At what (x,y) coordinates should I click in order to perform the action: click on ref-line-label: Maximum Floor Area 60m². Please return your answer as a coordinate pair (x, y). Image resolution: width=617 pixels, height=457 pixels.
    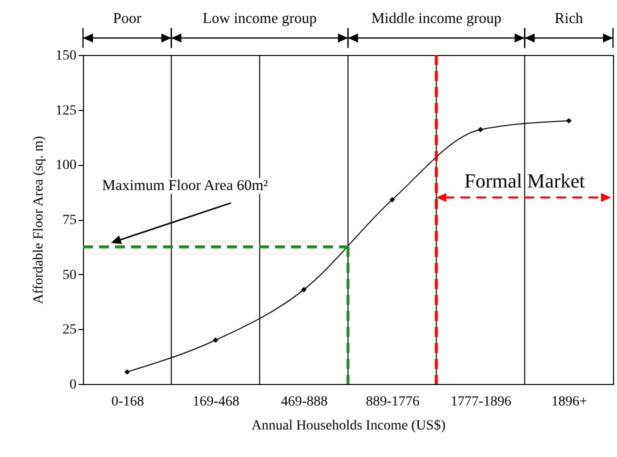
    Looking at the image, I should click on (185, 186).